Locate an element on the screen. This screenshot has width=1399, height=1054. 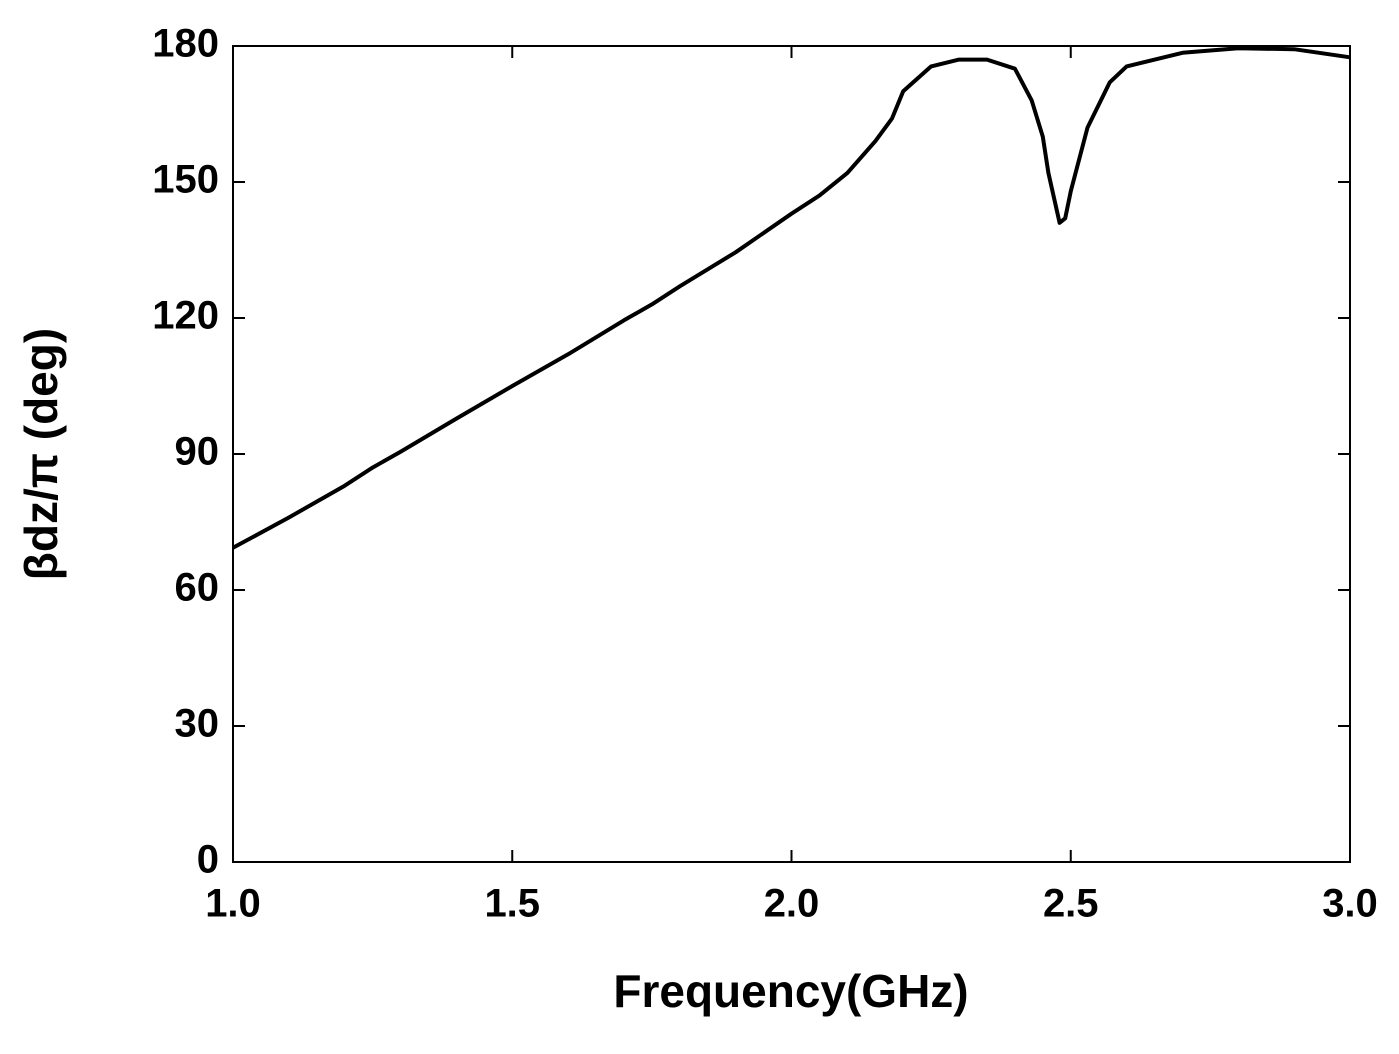
x-tick-label: 1.0 is located at coordinates (233, 904).